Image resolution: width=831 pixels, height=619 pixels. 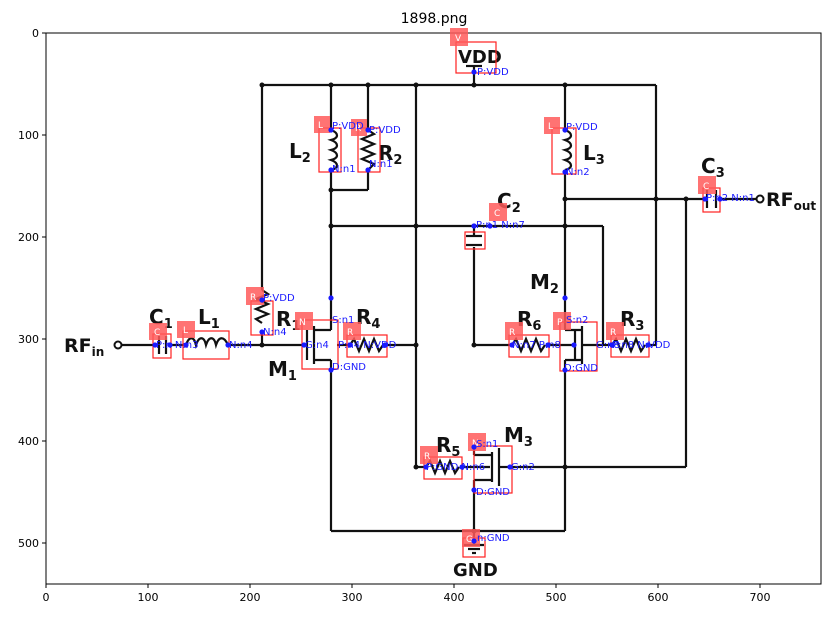 What do you see at coordinates (608, 345) in the screenshot?
I see `ann-M2-g: G:n8` at bounding box center [608, 345].